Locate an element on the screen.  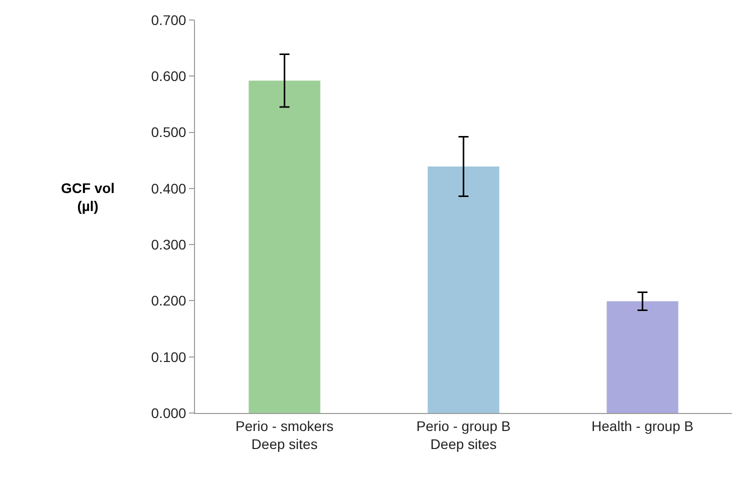
y-axis-title: GCF vol (µl) is located at coordinates (88, 197).